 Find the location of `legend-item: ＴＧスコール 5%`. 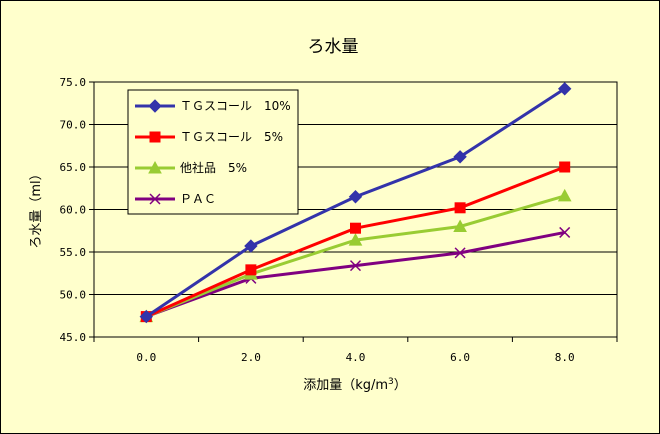

legend-item: ＴＧスコール 5% is located at coordinates (209, 137).